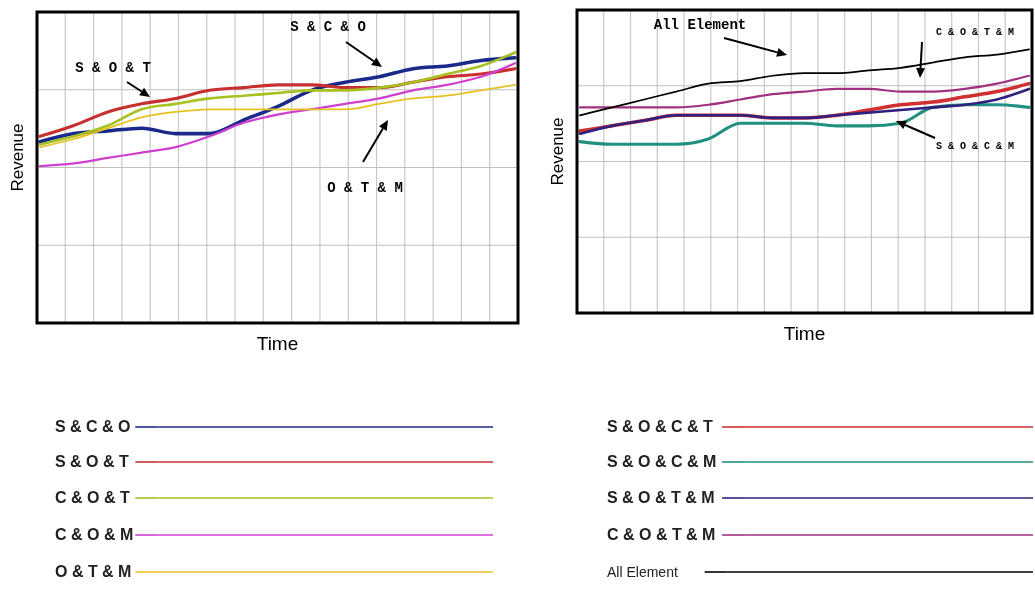 The image size is (1035, 591). Describe the element at coordinates (661, 497) in the screenshot. I see `legend-label: S & O & T & M` at that location.